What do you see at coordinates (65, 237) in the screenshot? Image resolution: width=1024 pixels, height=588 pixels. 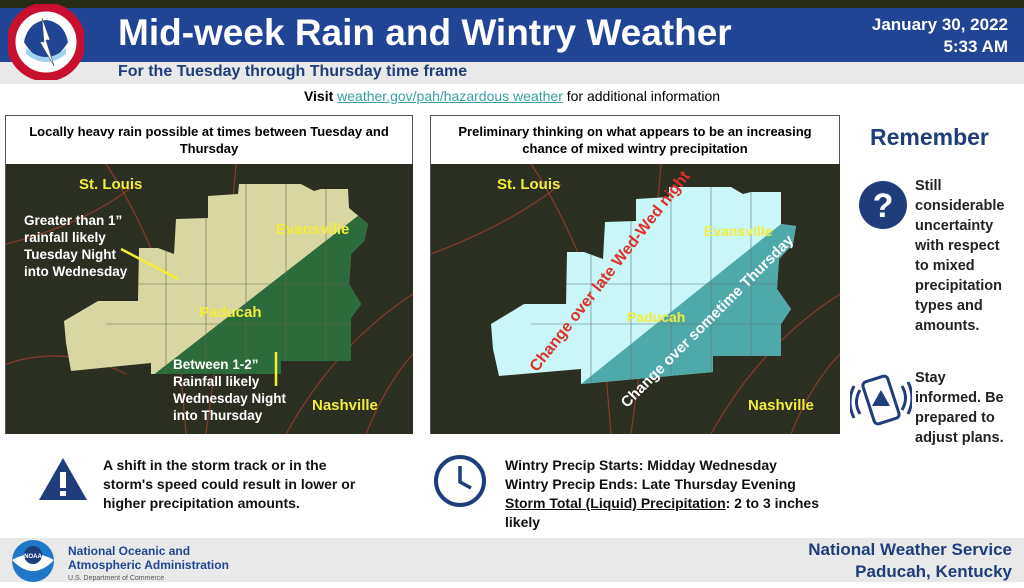 I see `annotation-line: rainfall likely` at bounding box center [65, 237].